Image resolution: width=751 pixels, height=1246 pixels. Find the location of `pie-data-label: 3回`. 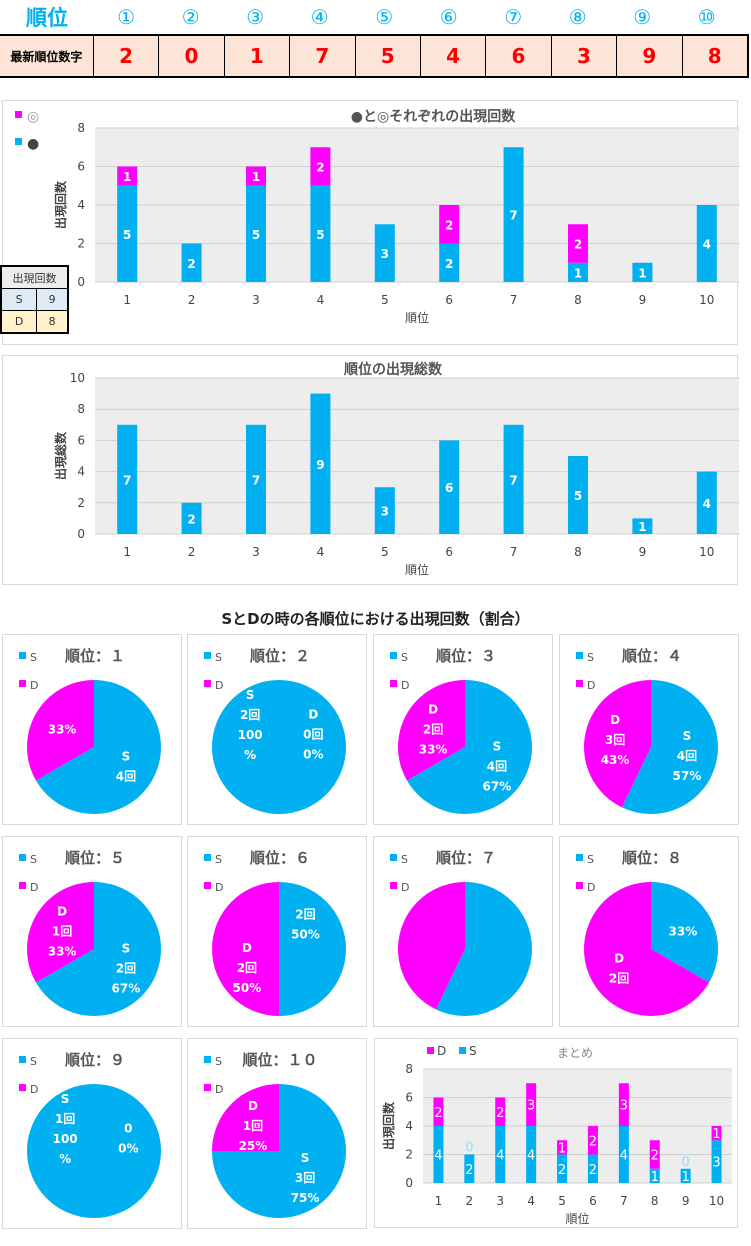

pie-data-label: 3回 is located at coordinates (305, 1178).